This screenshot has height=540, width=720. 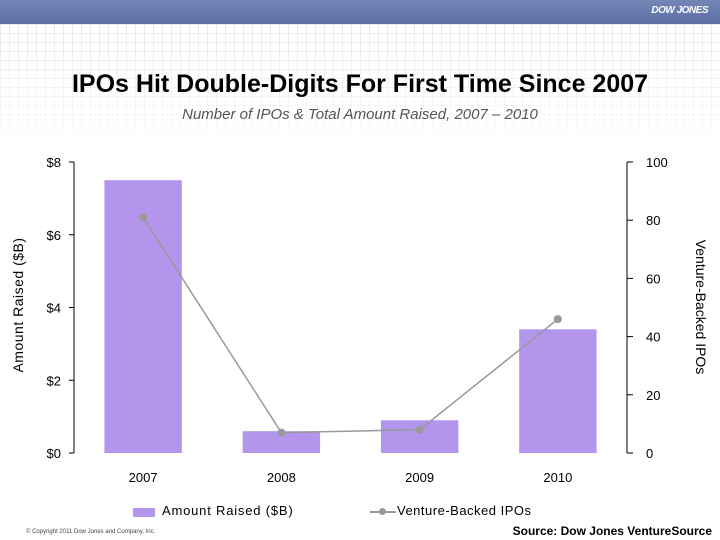 I want to click on y-left-tick-label: $4, so click(x=54, y=308).